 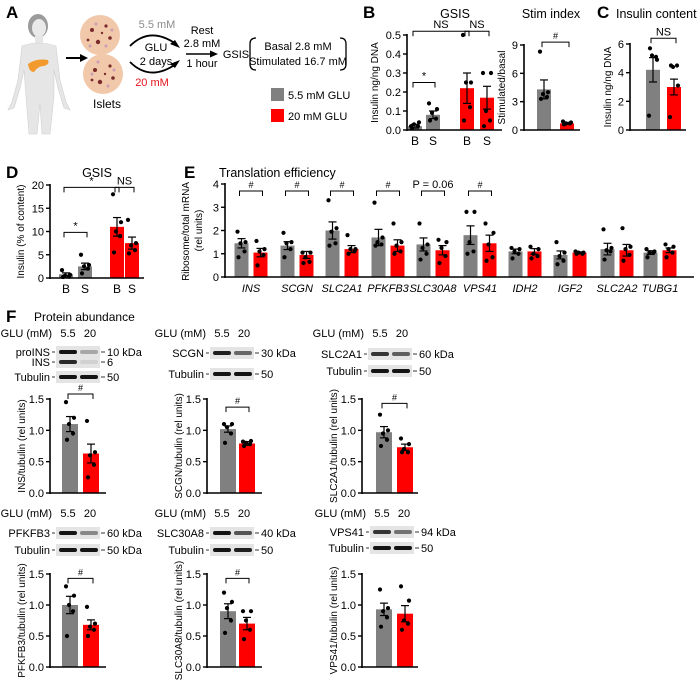 I want to click on molecular-weight-label: 60 kDa, so click(x=125, y=534).